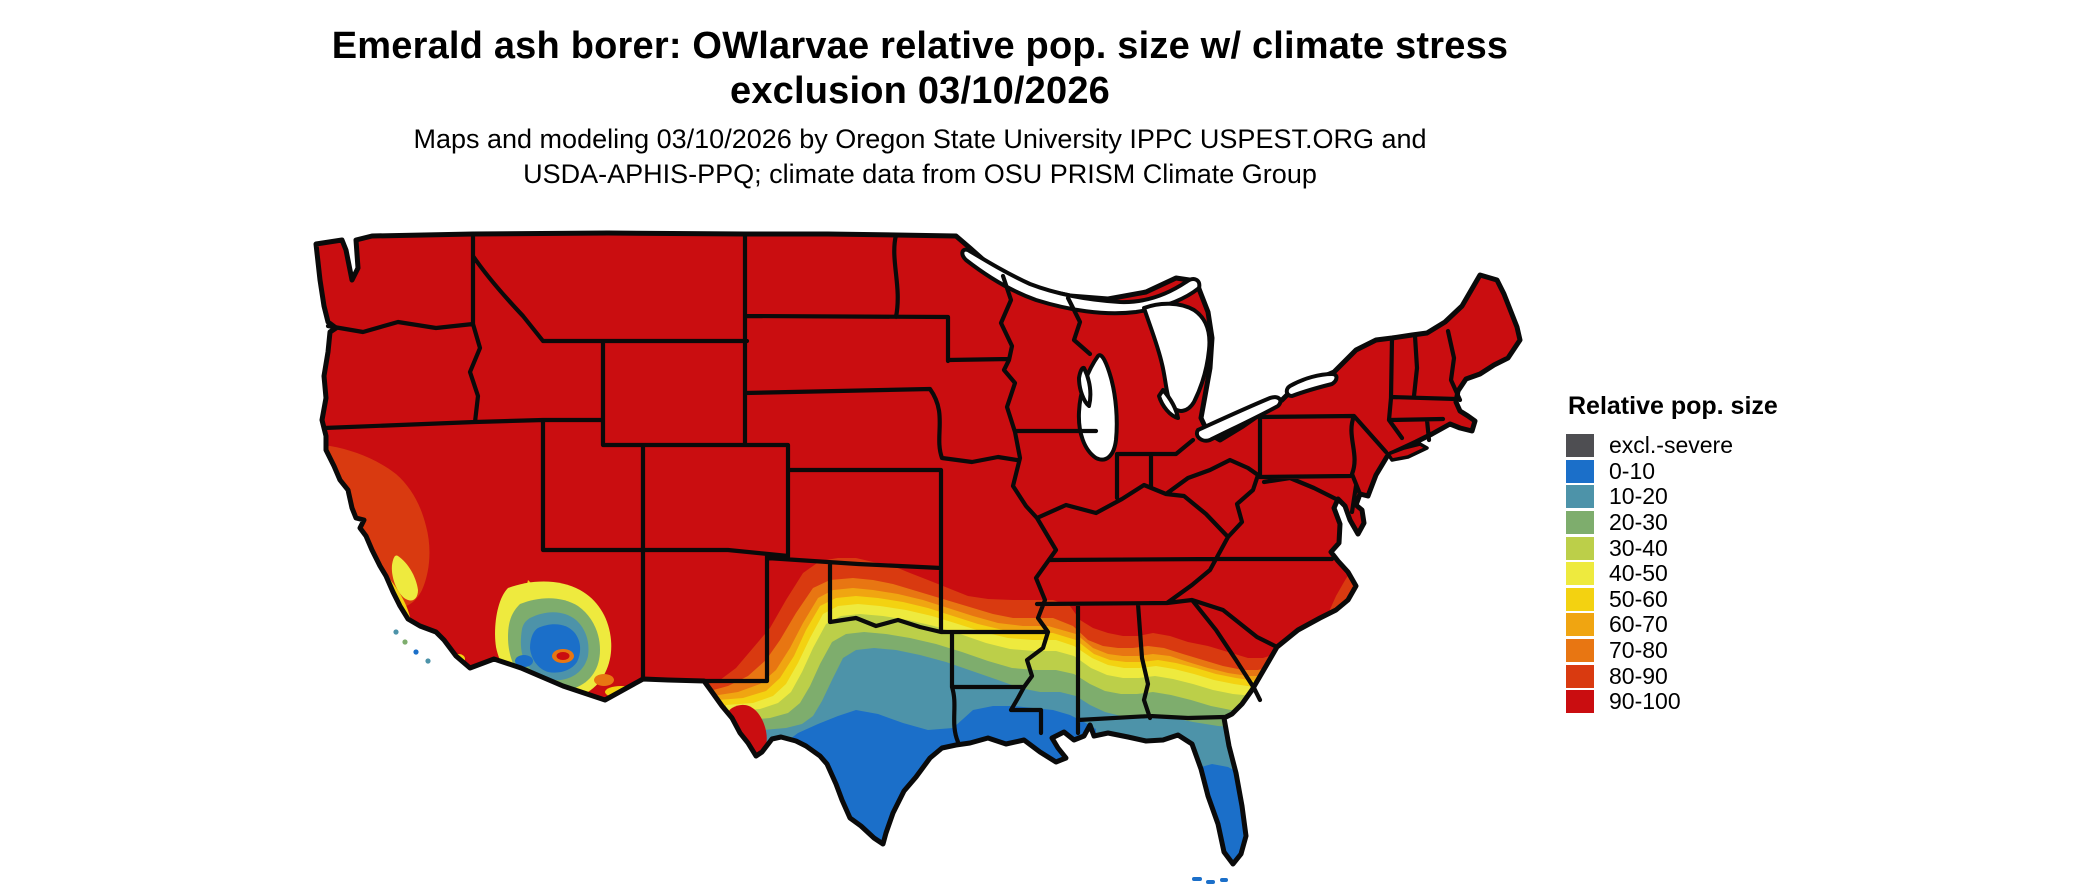  What do you see at coordinates (404, 578) in the screenshot?
I see `patch-ca-valley-yellow` at bounding box center [404, 578].